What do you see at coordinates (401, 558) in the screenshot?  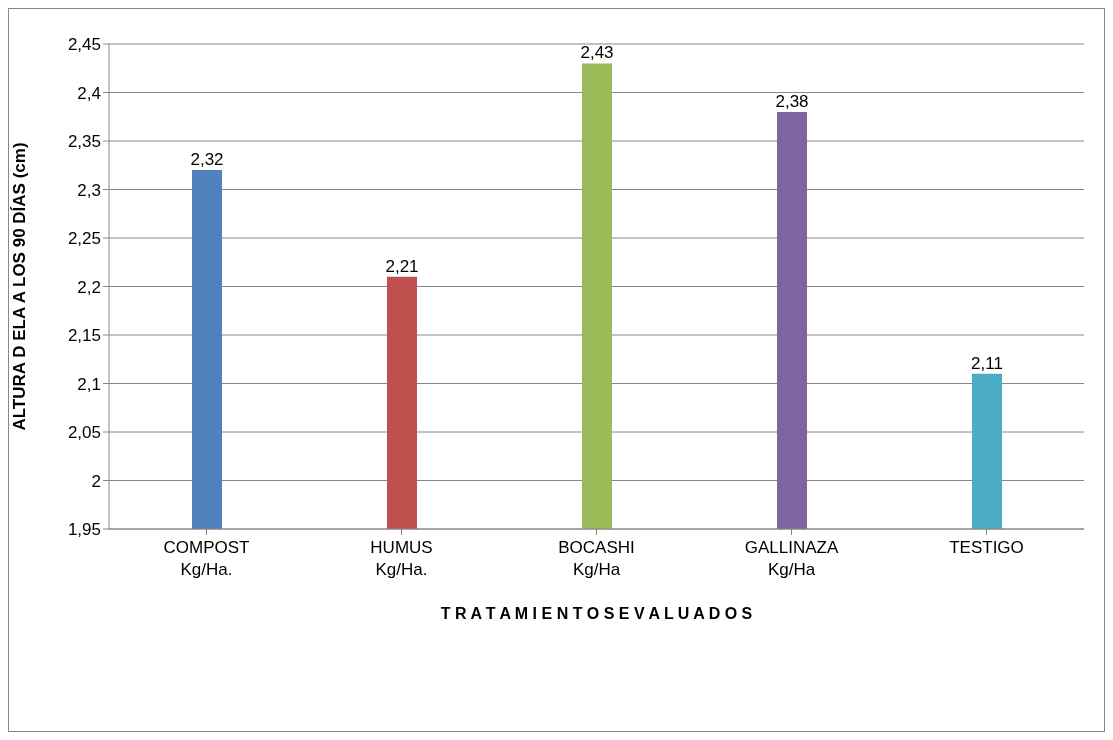 I see `x-tick-label: HUMUS Kg/Ha.` at bounding box center [401, 558].